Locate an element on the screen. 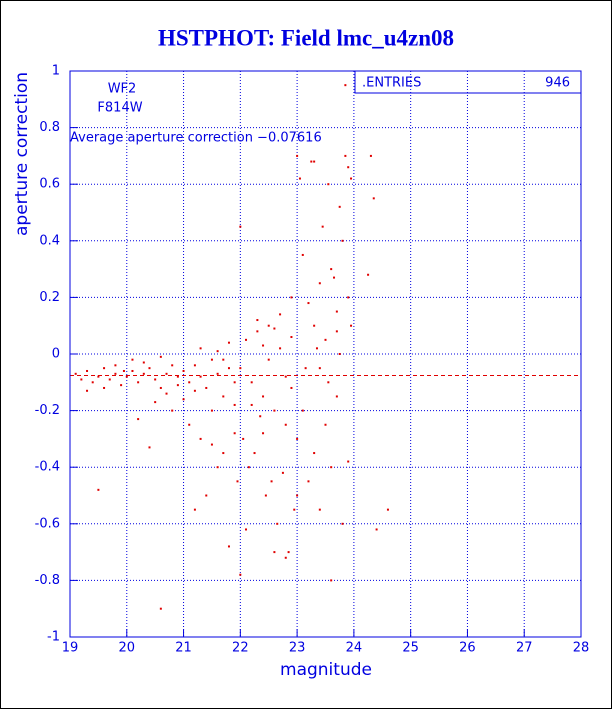 This screenshot has width=612, height=709. y-tick-label: -0.2 is located at coordinates (47, 410).